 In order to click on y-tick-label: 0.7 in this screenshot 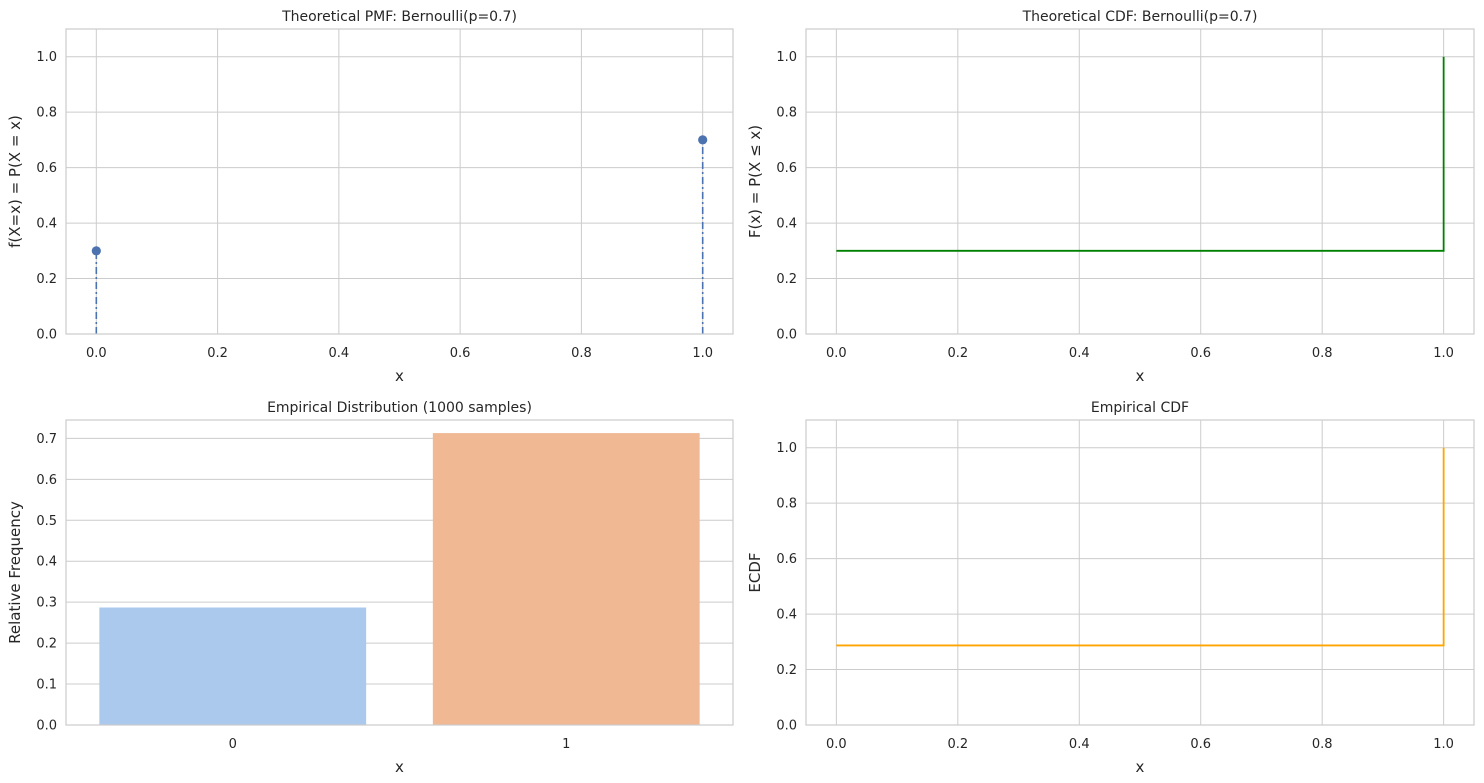, I will do `click(46, 439)`.